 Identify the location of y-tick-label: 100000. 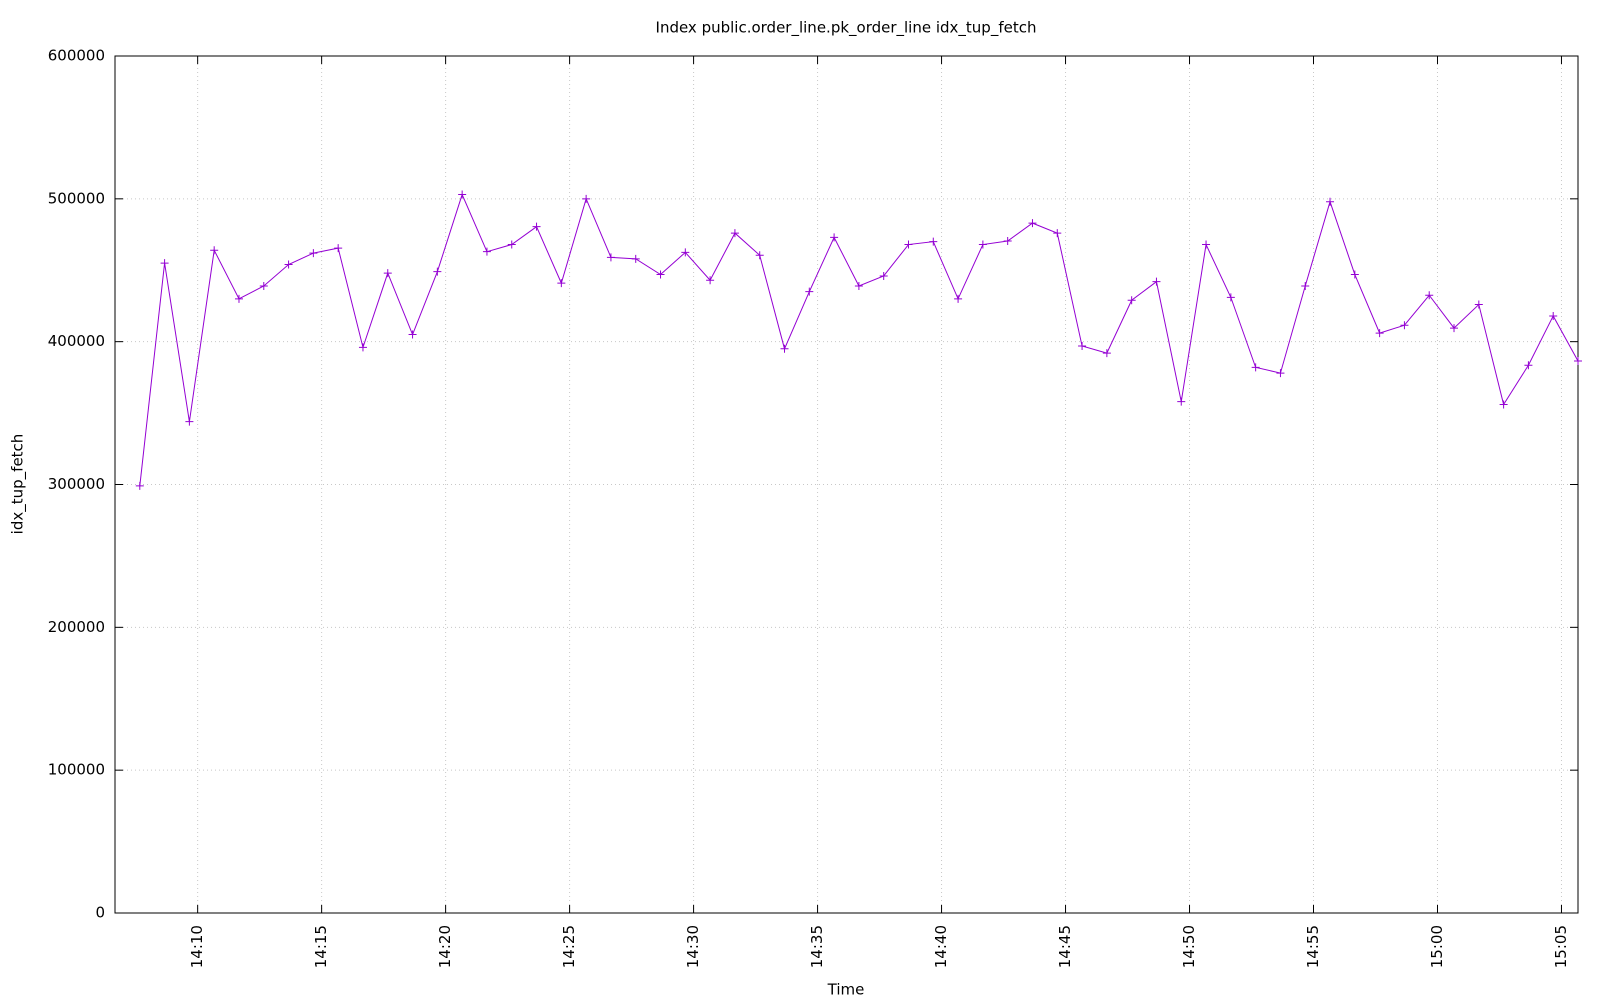
(76, 770).